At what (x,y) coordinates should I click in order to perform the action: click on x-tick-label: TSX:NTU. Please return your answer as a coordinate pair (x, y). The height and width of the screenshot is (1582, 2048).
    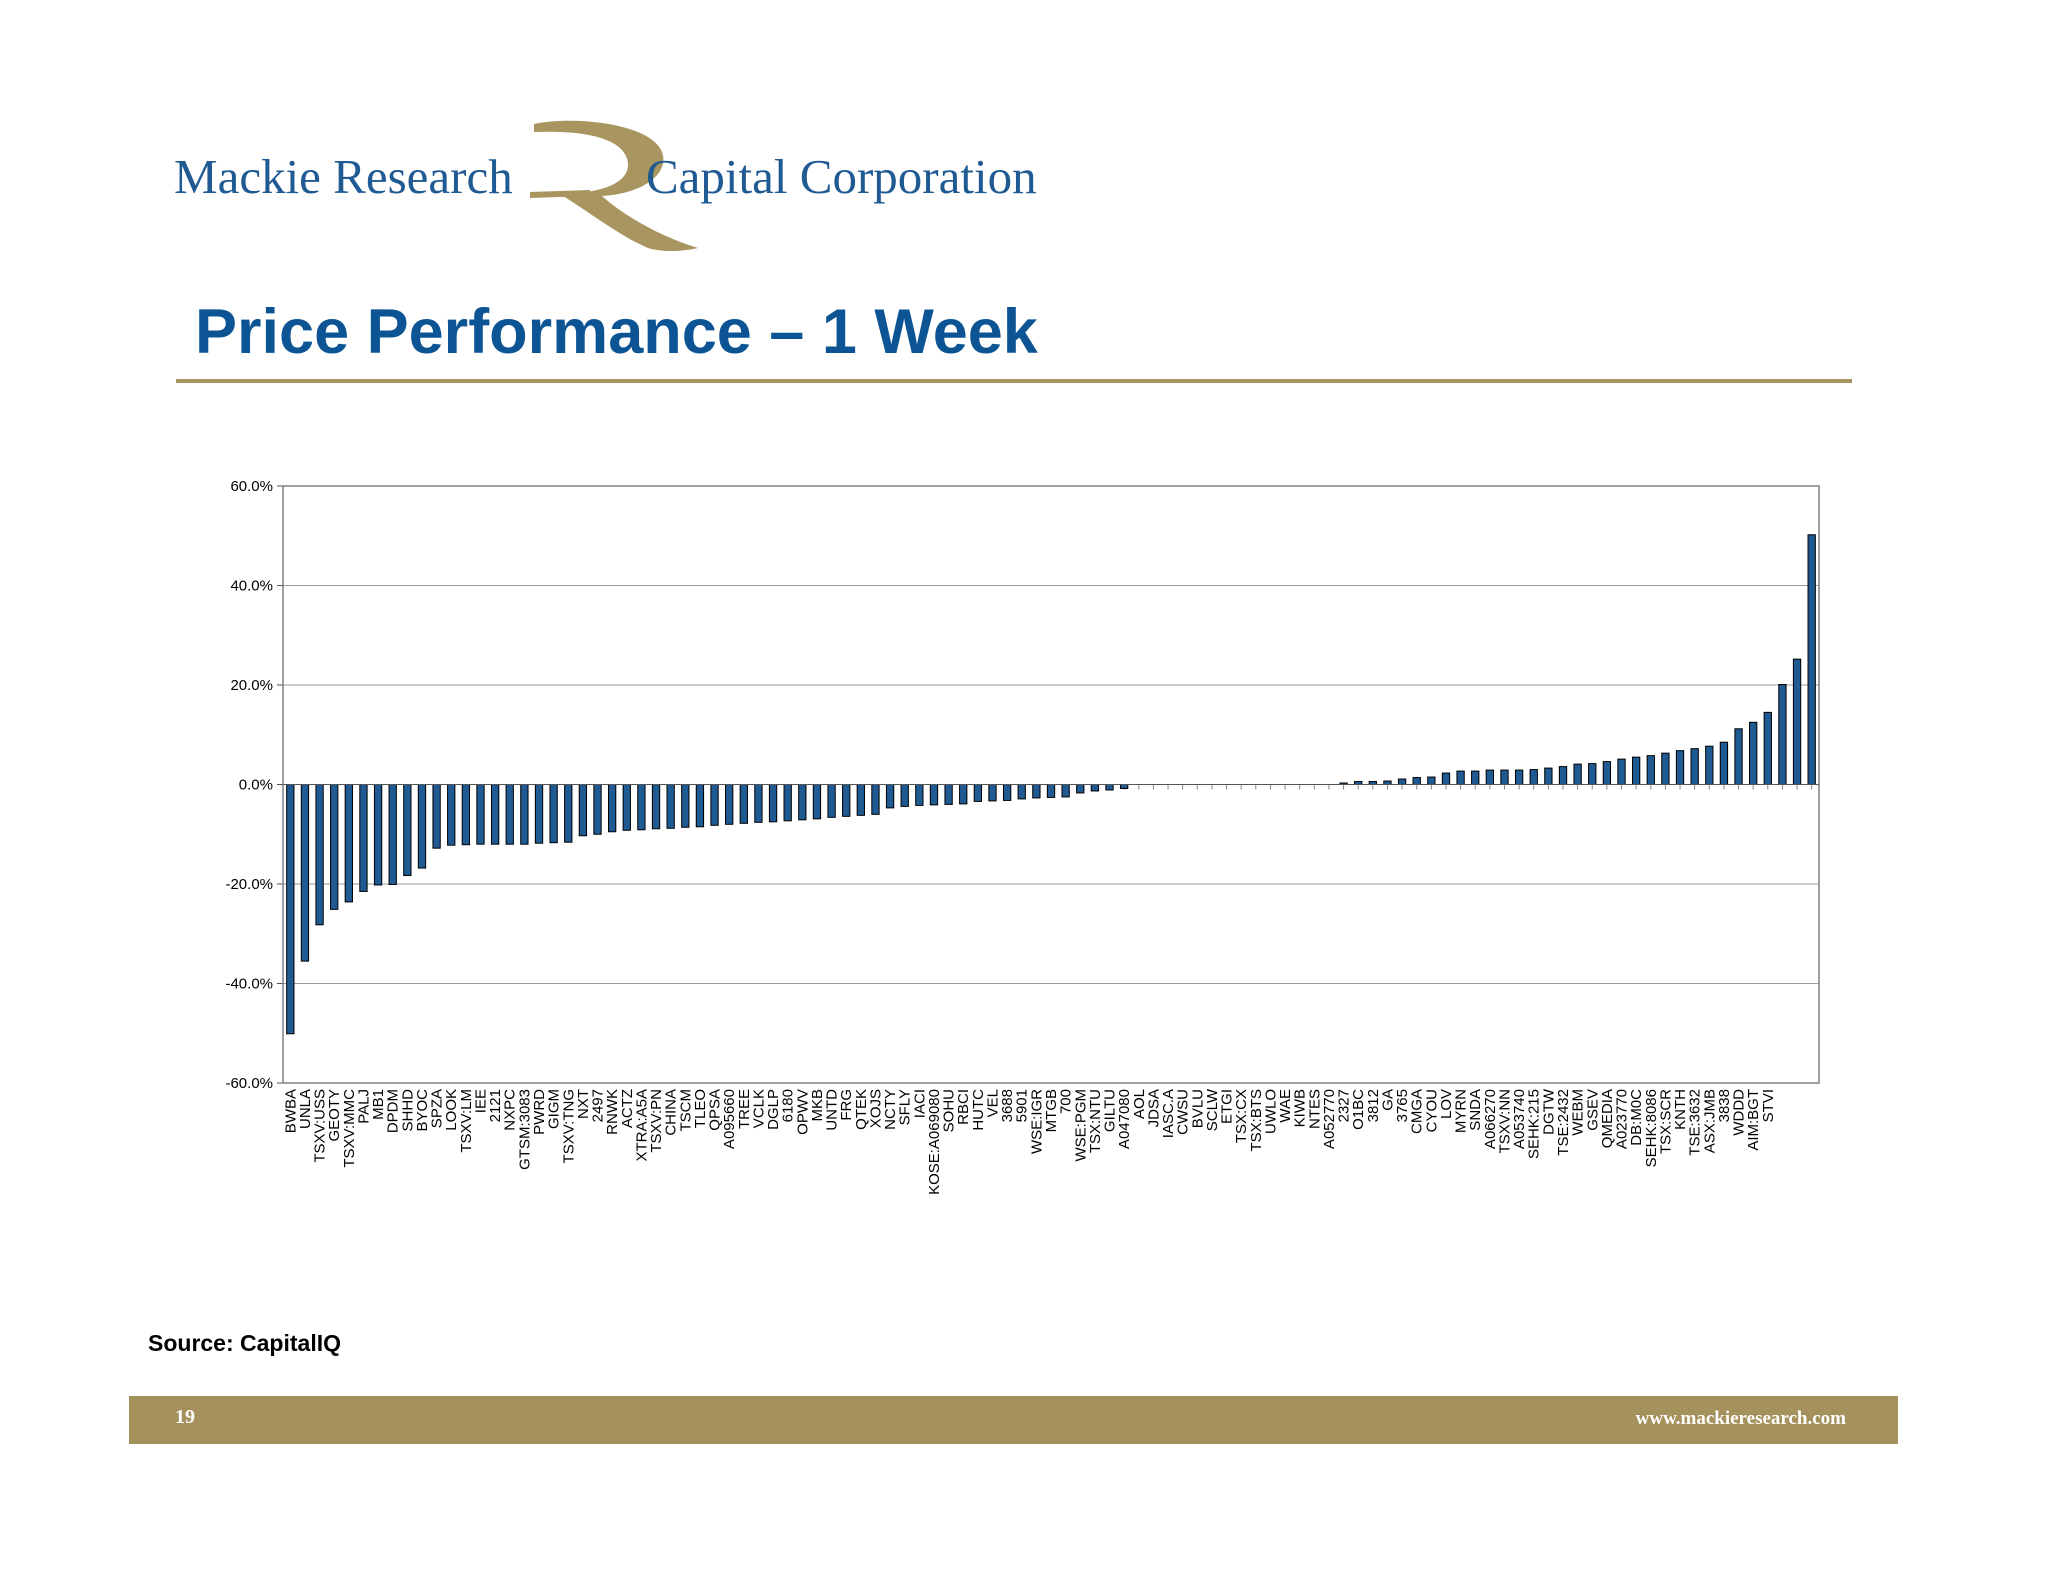
    Looking at the image, I should click on (1095, 1121).